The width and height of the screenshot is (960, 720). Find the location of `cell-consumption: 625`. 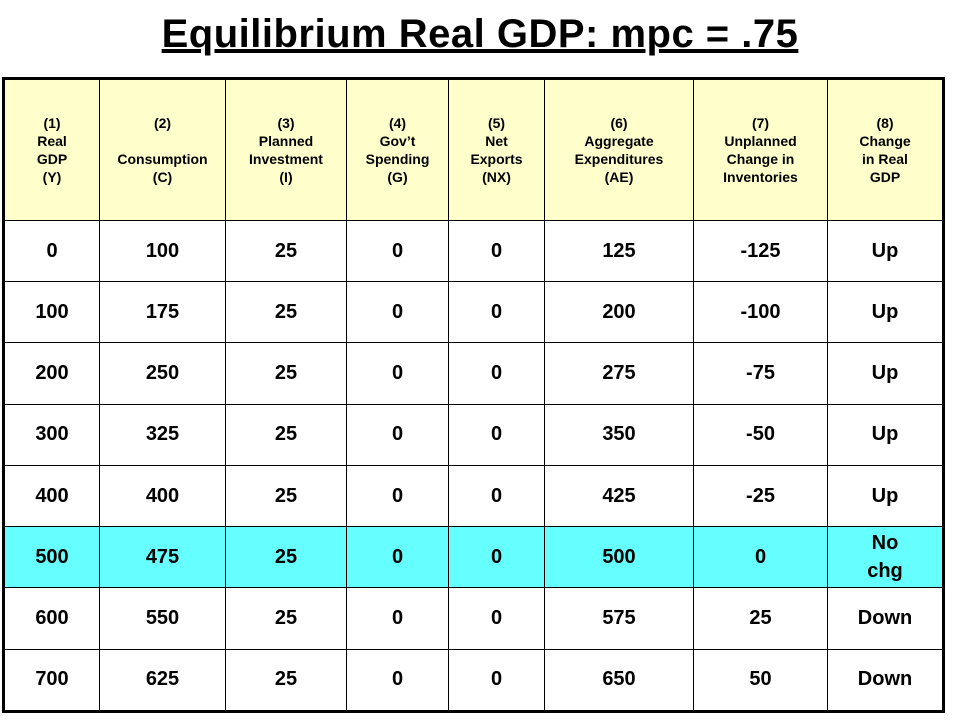

cell-consumption: 625 is located at coordinates (162, 680).